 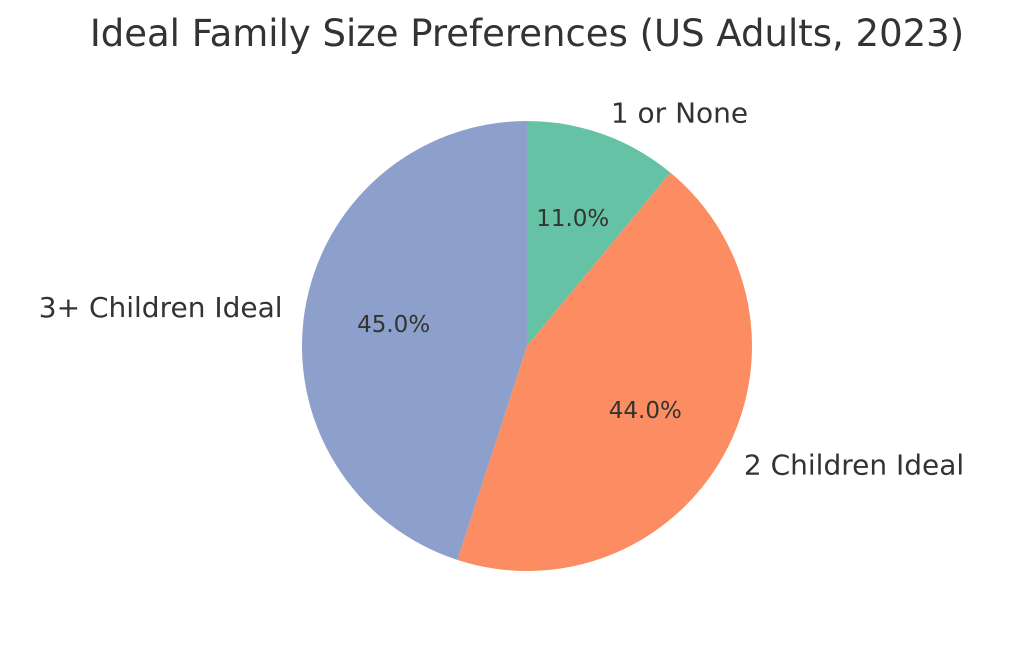 I want to click on pie-slice-3-children-ideal, so click(x=414, y=340).